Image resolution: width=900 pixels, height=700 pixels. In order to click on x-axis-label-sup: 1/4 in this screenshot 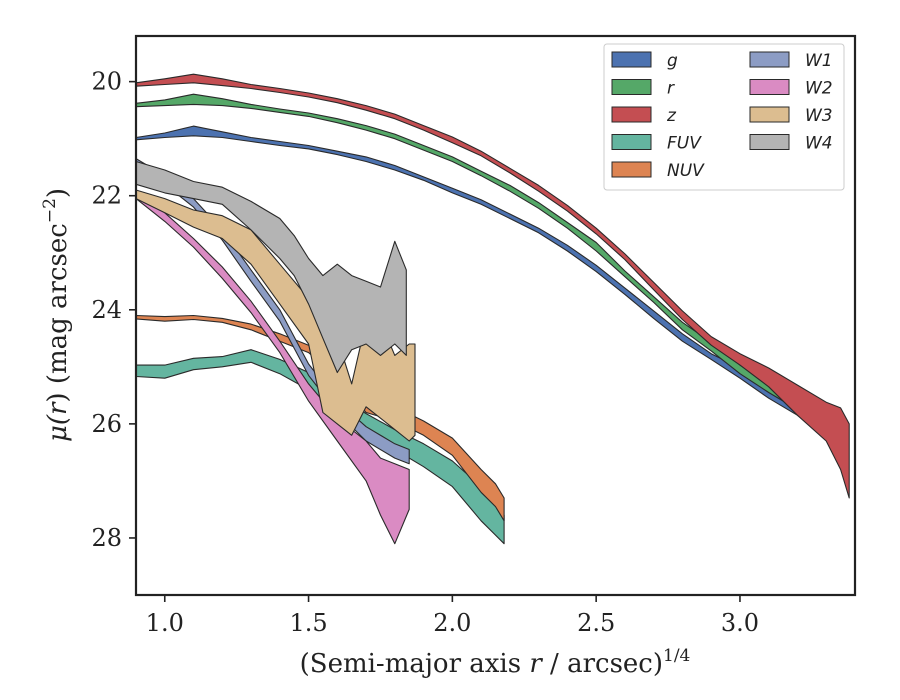, I will do `click(676, 656)`.